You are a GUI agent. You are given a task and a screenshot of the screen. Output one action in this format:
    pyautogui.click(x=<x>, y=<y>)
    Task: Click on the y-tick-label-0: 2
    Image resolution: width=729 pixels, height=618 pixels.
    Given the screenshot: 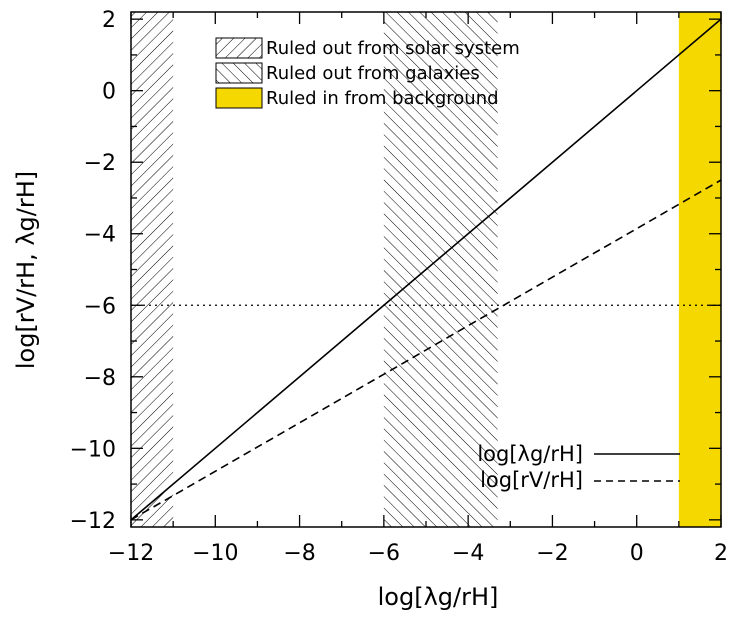 What is the action you would take?
    pyautogui.click(x=109, y=20)
    